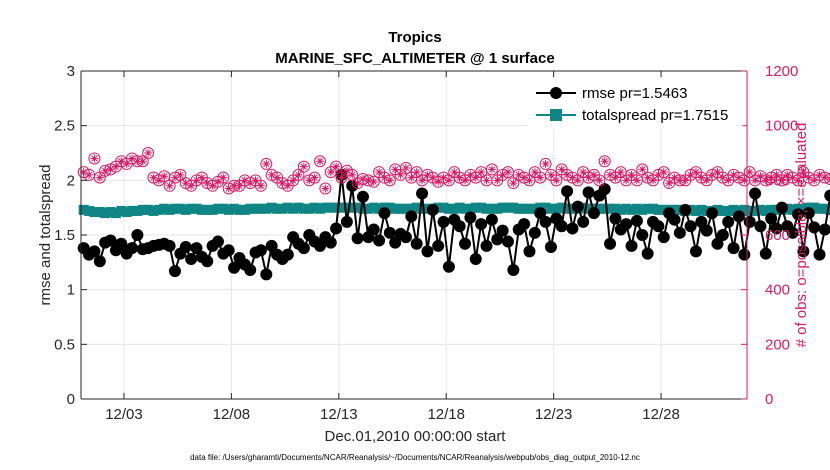 The image size is (830, 470). Describe the element at coordinates (769, 399) in the screenshot. I see `y-tick-label-right: 0` at that location.